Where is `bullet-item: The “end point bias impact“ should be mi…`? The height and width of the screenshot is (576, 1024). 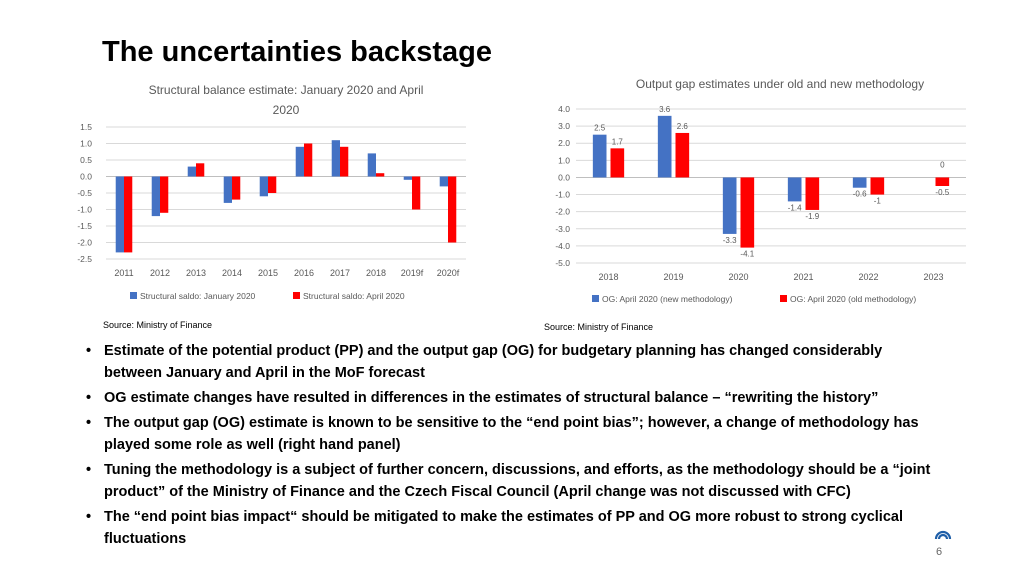 bullet-item: The “end point bias impact“ should be mi… is located at coordinates (514, 528).